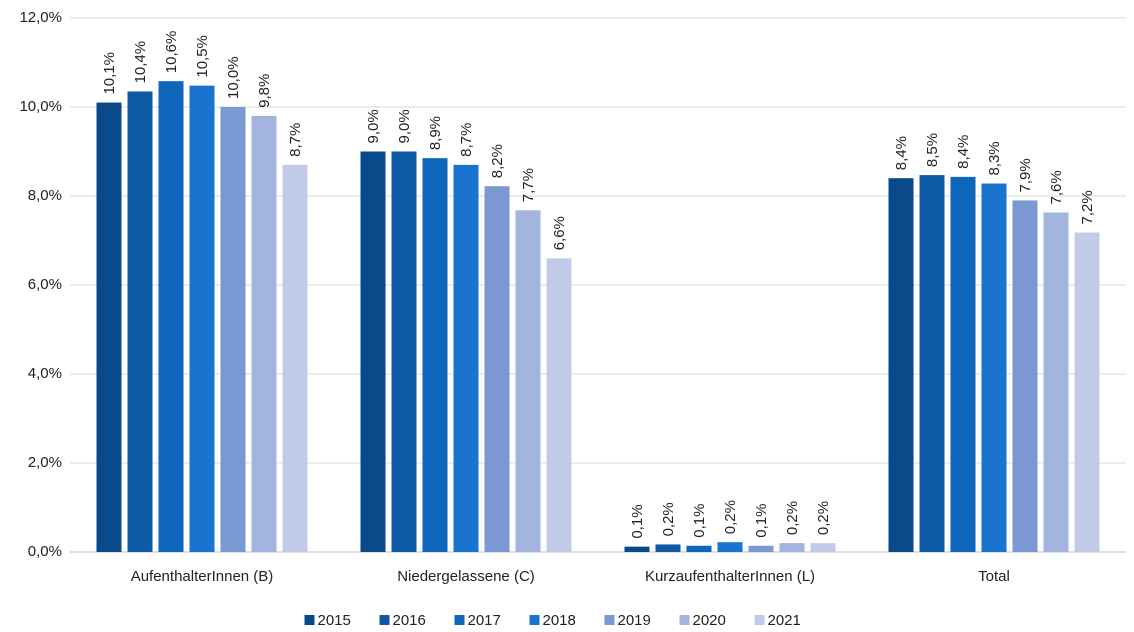  What do you see at coordinates (1087, 207) in the screenshot?
I see `data-label: 7,2%` at bounding box center [1087, 207].